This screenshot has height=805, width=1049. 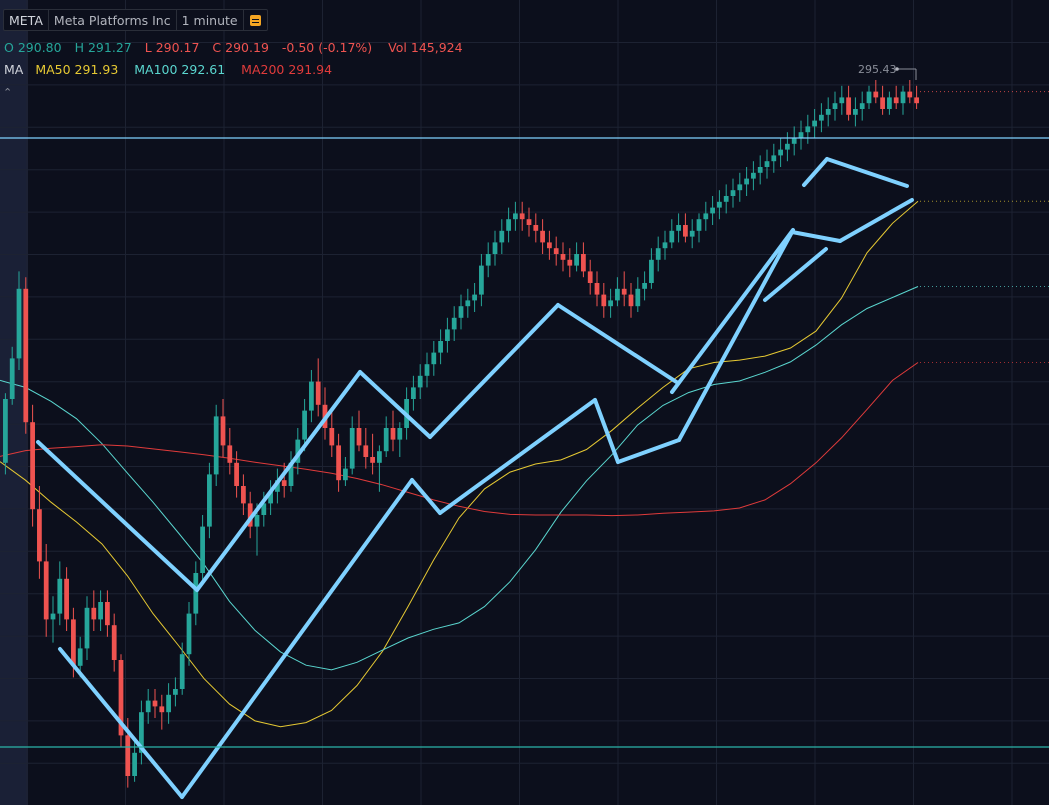 I want to click on low-value: 290.17, so click(x=177, y=47).